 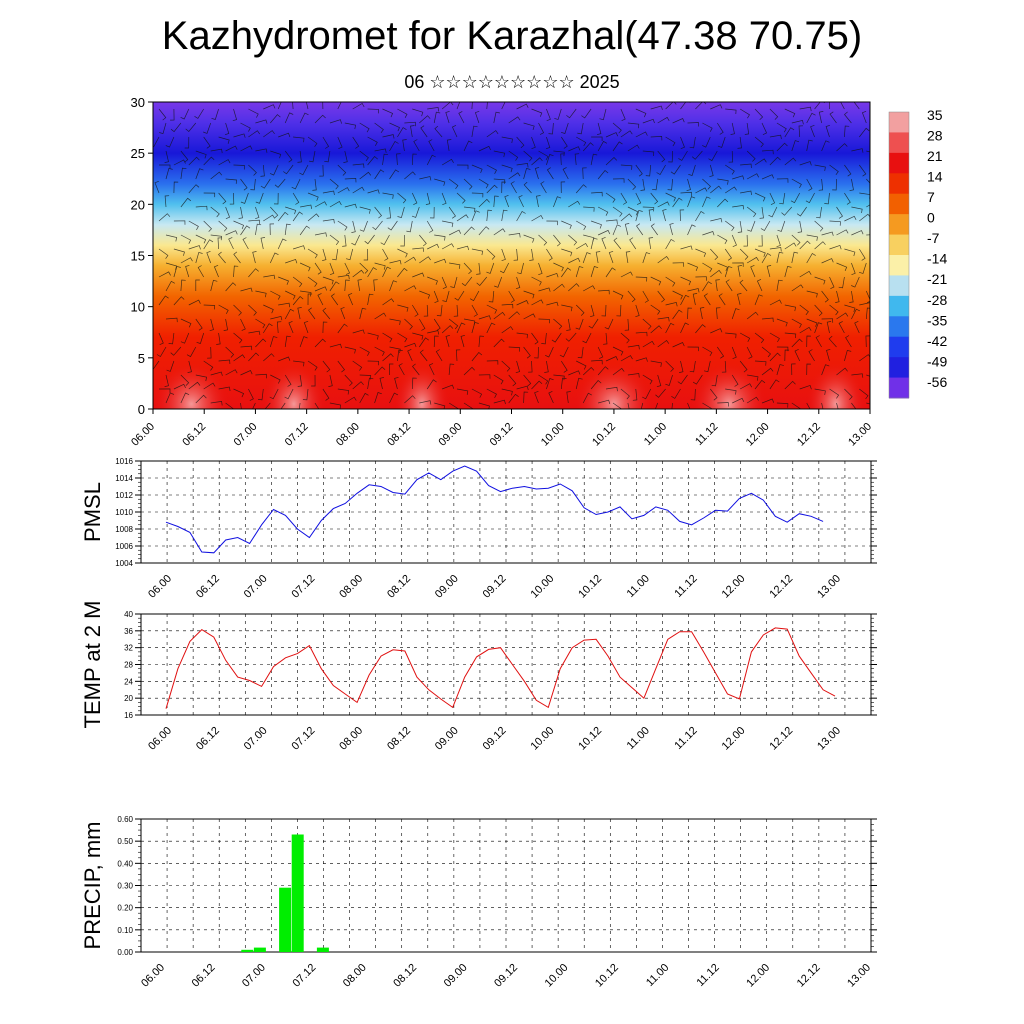 I want to click on y-tick-label: 25, so click(x=138, y=153).